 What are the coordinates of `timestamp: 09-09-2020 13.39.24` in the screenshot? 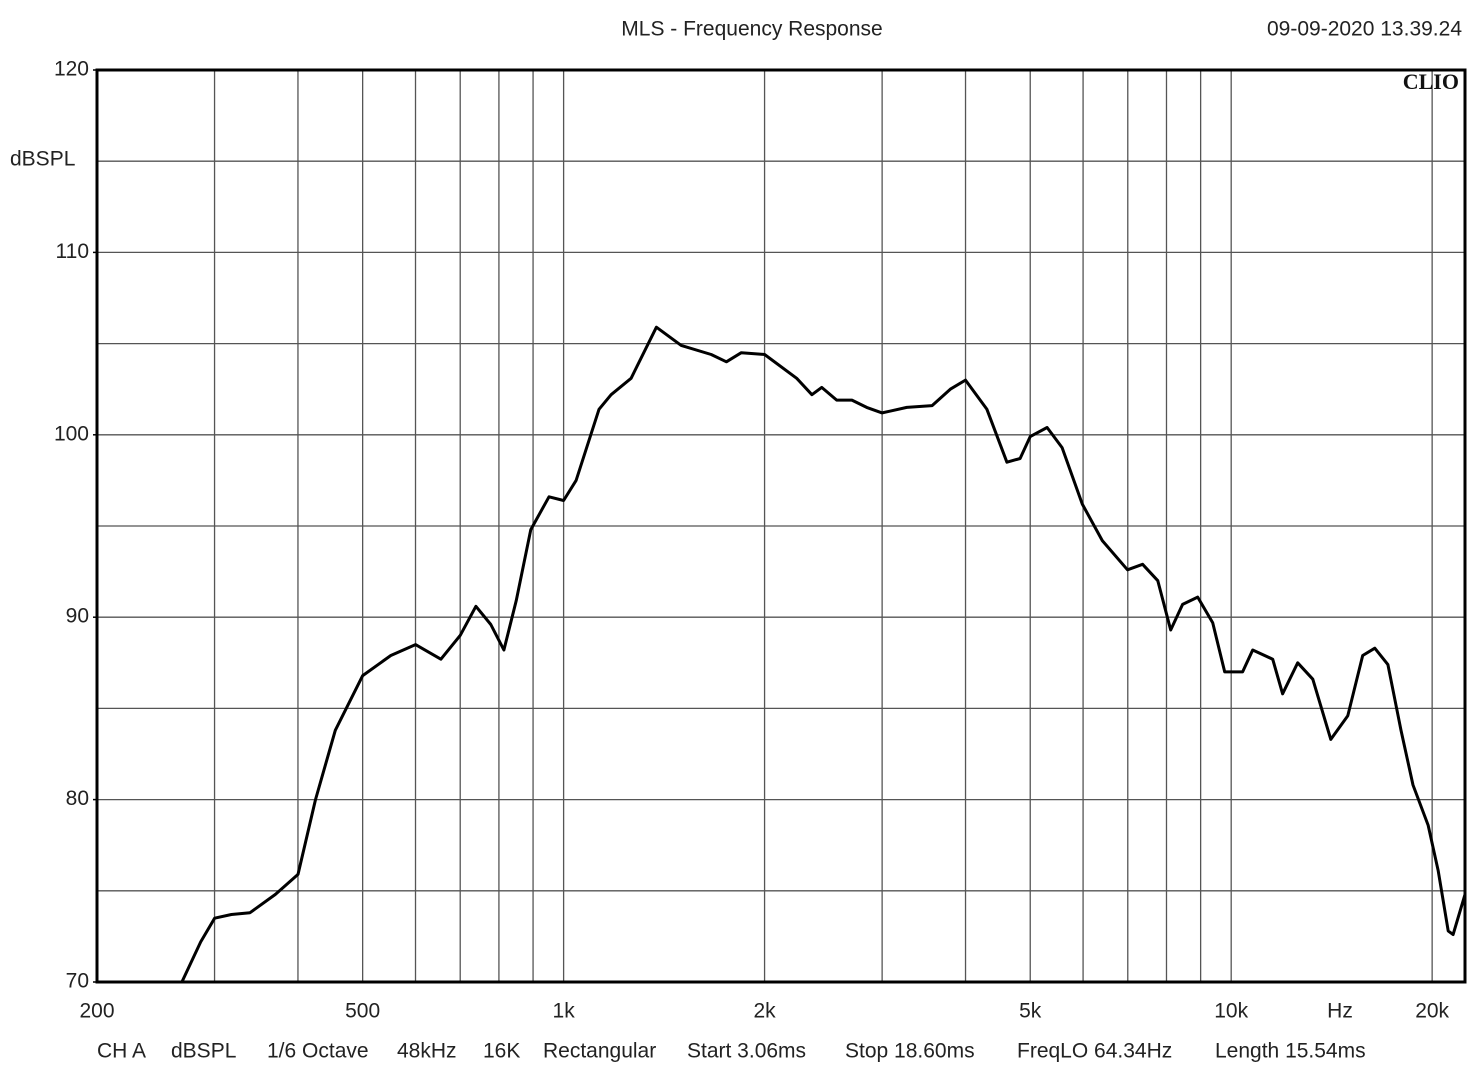 It's located at (1364, 29).